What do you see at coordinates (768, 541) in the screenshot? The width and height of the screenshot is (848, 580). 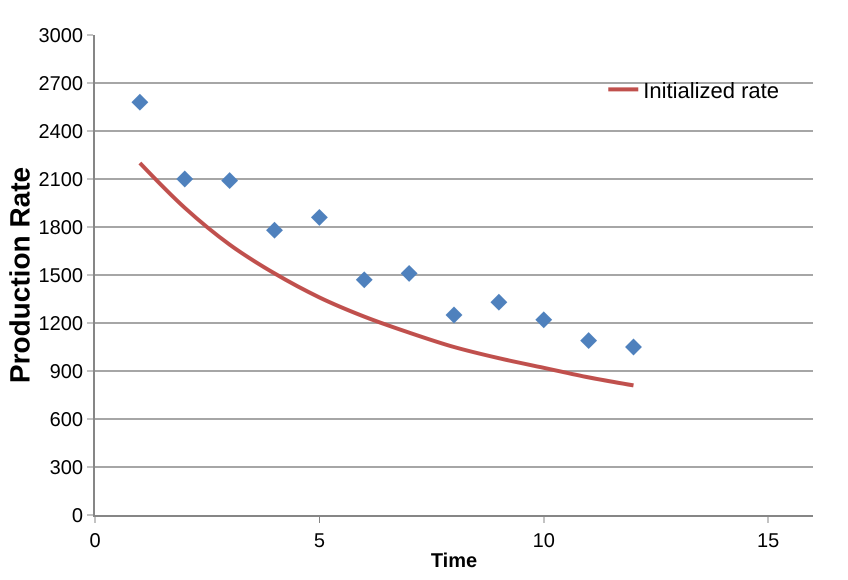 I see `x-tick-label: 15` at bounding box center [768, 541].